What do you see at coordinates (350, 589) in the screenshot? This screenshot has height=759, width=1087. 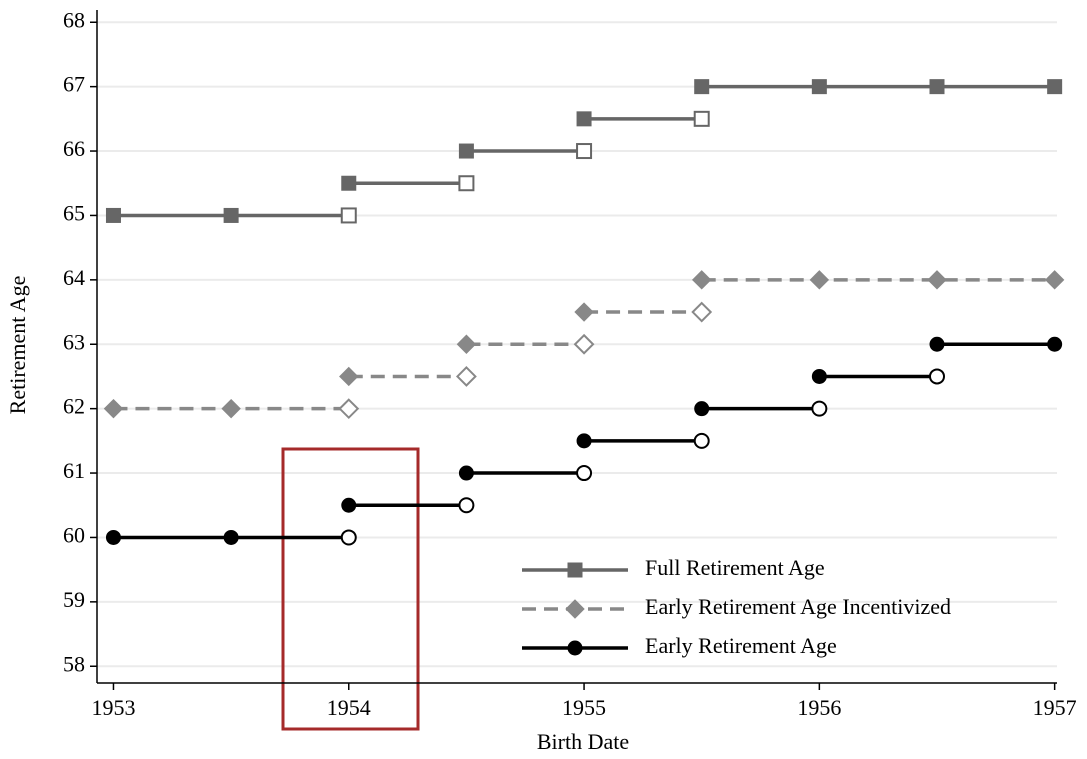 I see `highlight-box` at bounding box center [350, 589].